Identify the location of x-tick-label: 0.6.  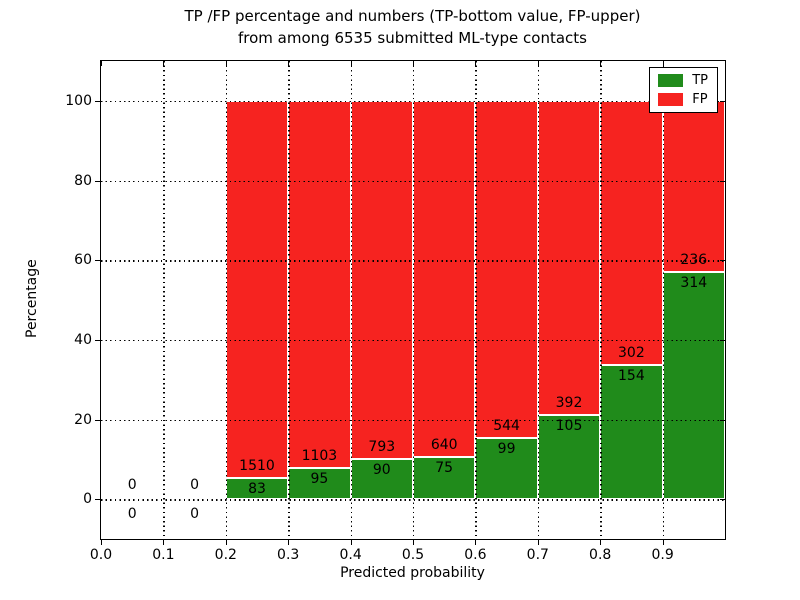
(475, 555).